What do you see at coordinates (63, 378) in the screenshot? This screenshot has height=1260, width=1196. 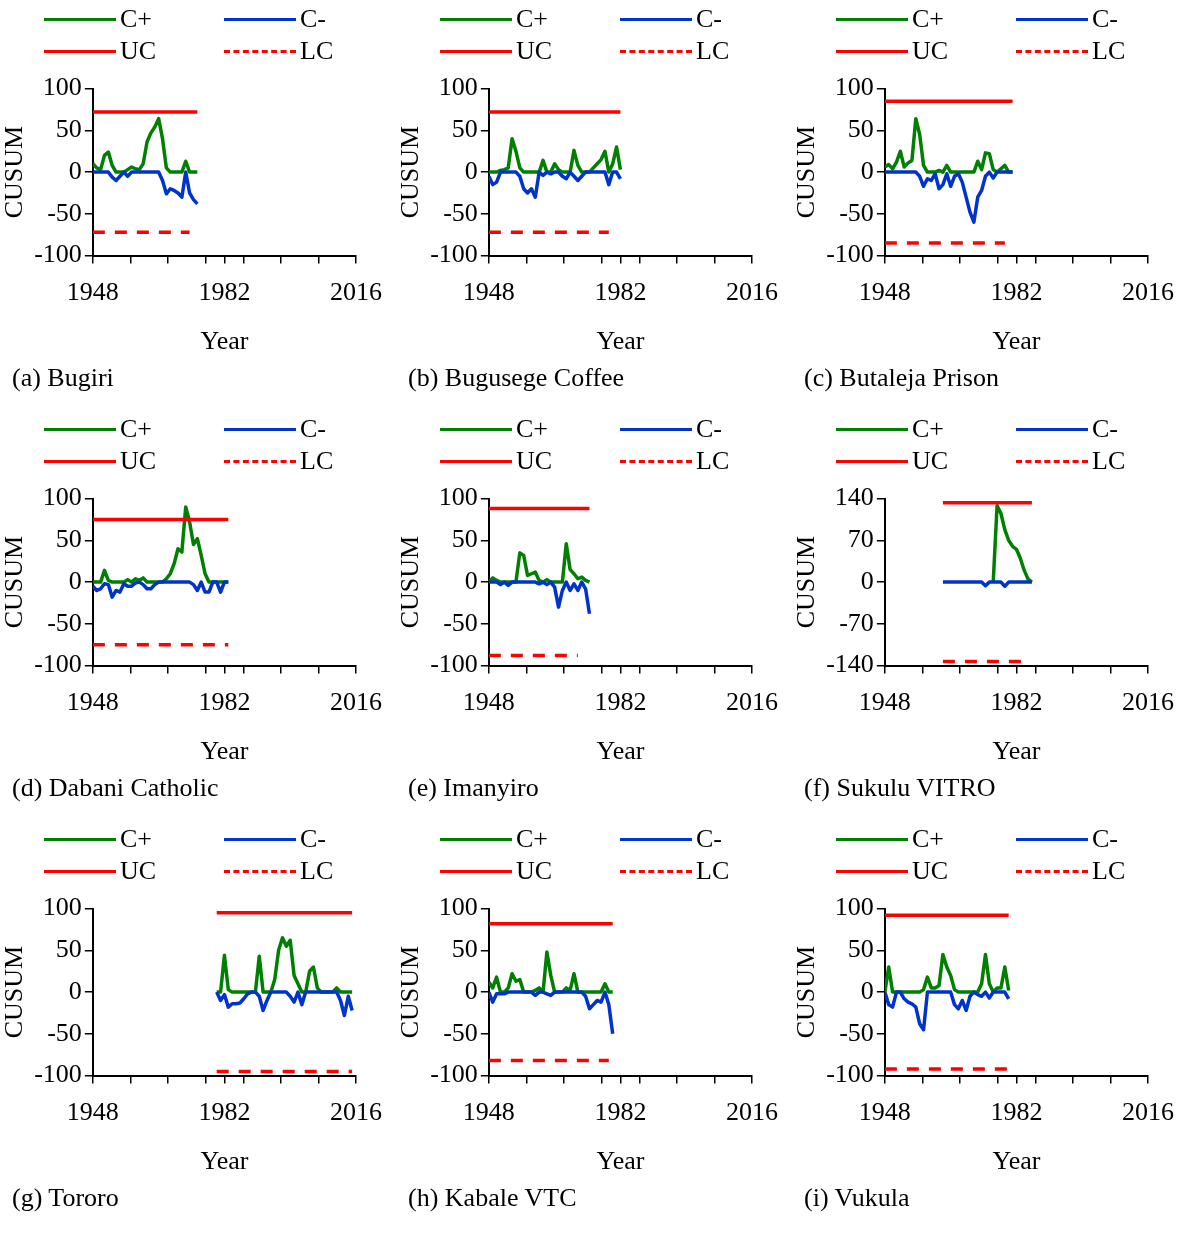 I see `text: (a) Bugiri` at bounding box center [63, 378].